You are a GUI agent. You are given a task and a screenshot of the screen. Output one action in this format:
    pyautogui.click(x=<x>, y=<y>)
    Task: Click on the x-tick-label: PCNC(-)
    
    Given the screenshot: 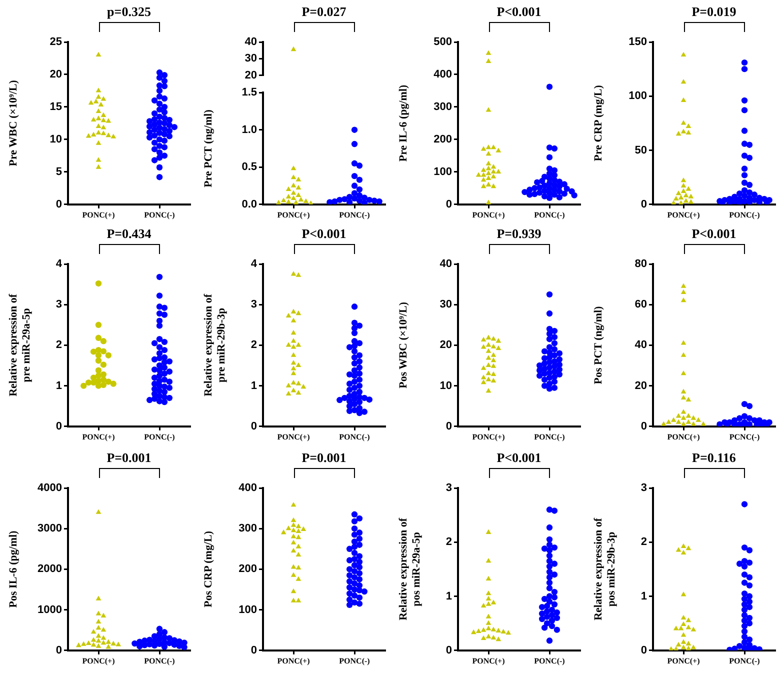 What is the action you would take?
    pyautogui.click(x=744, y=437)
    